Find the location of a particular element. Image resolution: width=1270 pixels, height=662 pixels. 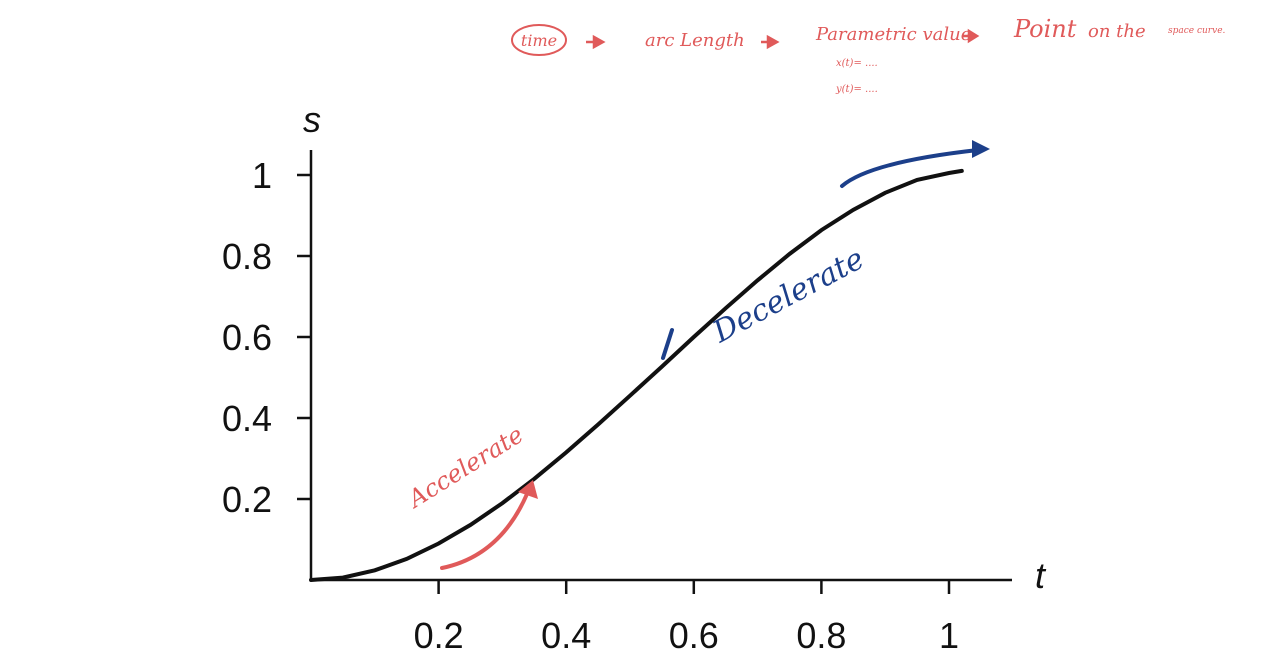

y-tick-label: 0.2 is located at coordinates (247, 499).